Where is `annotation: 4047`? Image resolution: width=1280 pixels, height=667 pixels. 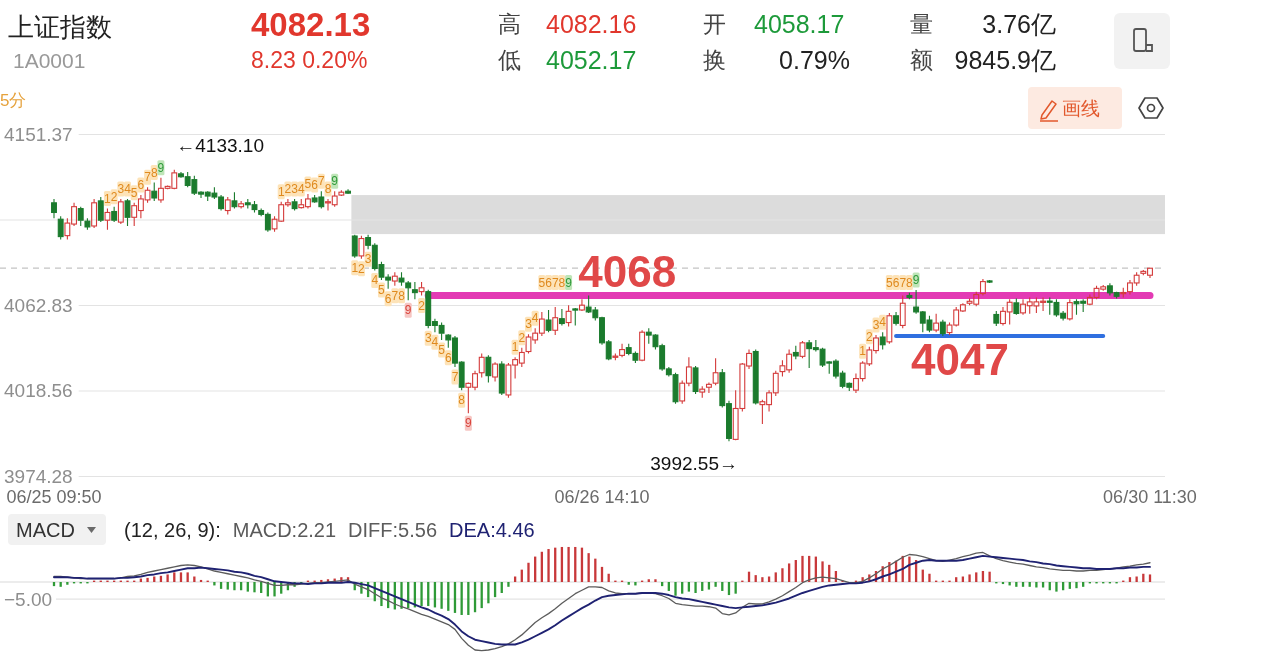
annotation: 4047 is located at coordinates (960, 359).